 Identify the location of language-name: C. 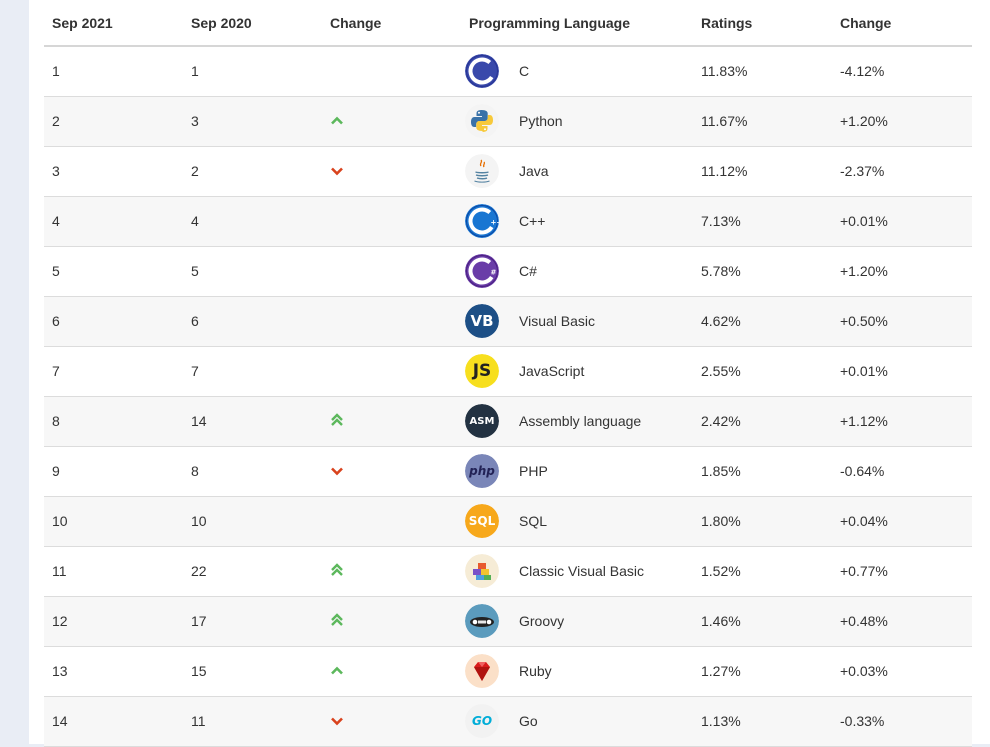
(524, 71).